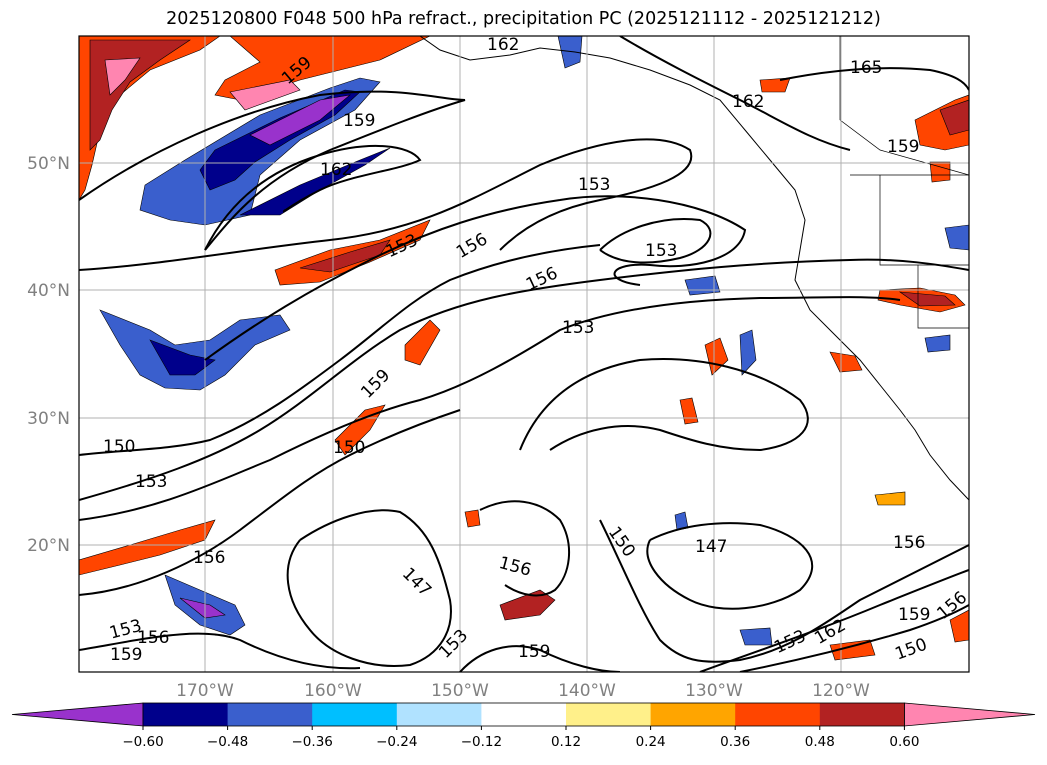 The image size is (1047, 765). What do you see at coordinates (48, 546) in the screenshot?
I see `lat-label: 20°N` at bounding box center [48, 546].